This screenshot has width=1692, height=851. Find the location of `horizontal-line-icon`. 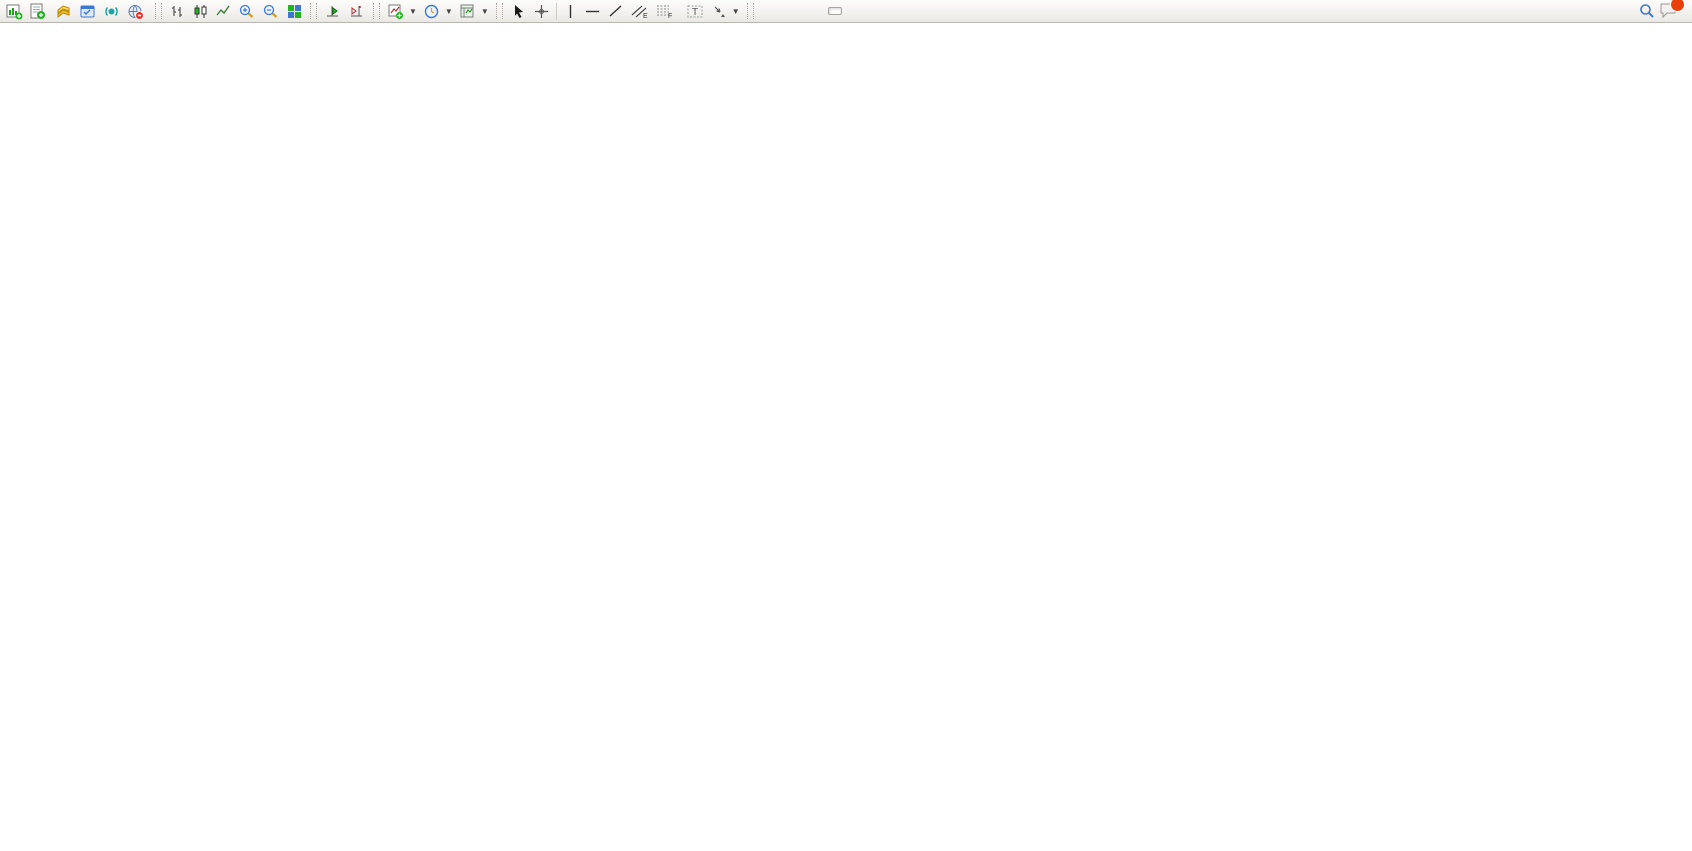

horizontal-line-icon is located at coordinates (592, 11).